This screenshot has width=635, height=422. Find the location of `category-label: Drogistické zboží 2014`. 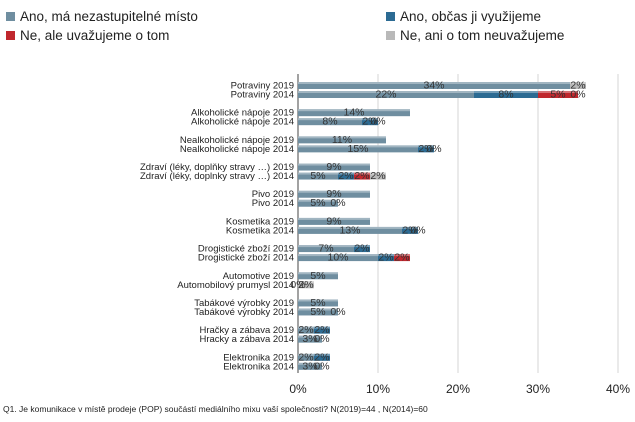

category-label: Drogistické zboží 2014 is located at coordinates (246, 258).